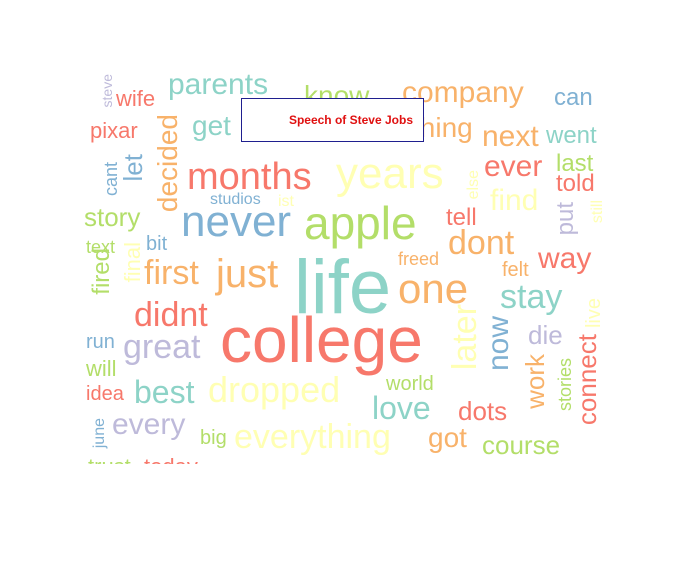 This screenshot has width=691, height=562. Describe the element at coordinates (343, 287) in the screenshot. I see `word-life: life` at that location.